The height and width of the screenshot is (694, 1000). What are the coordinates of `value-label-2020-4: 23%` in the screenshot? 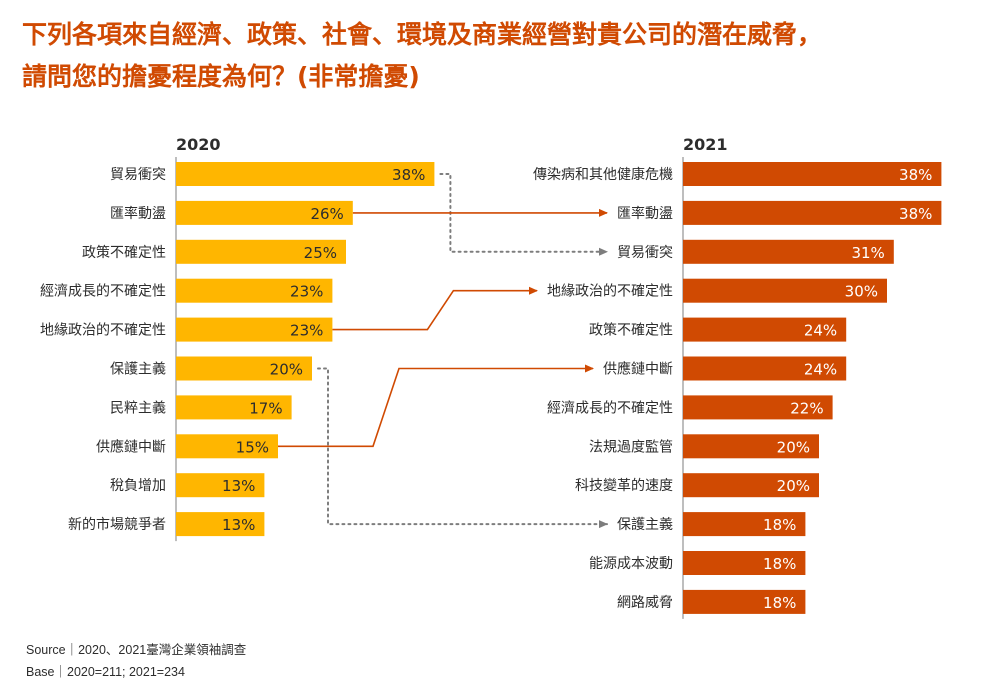 It's located at (306, 331).